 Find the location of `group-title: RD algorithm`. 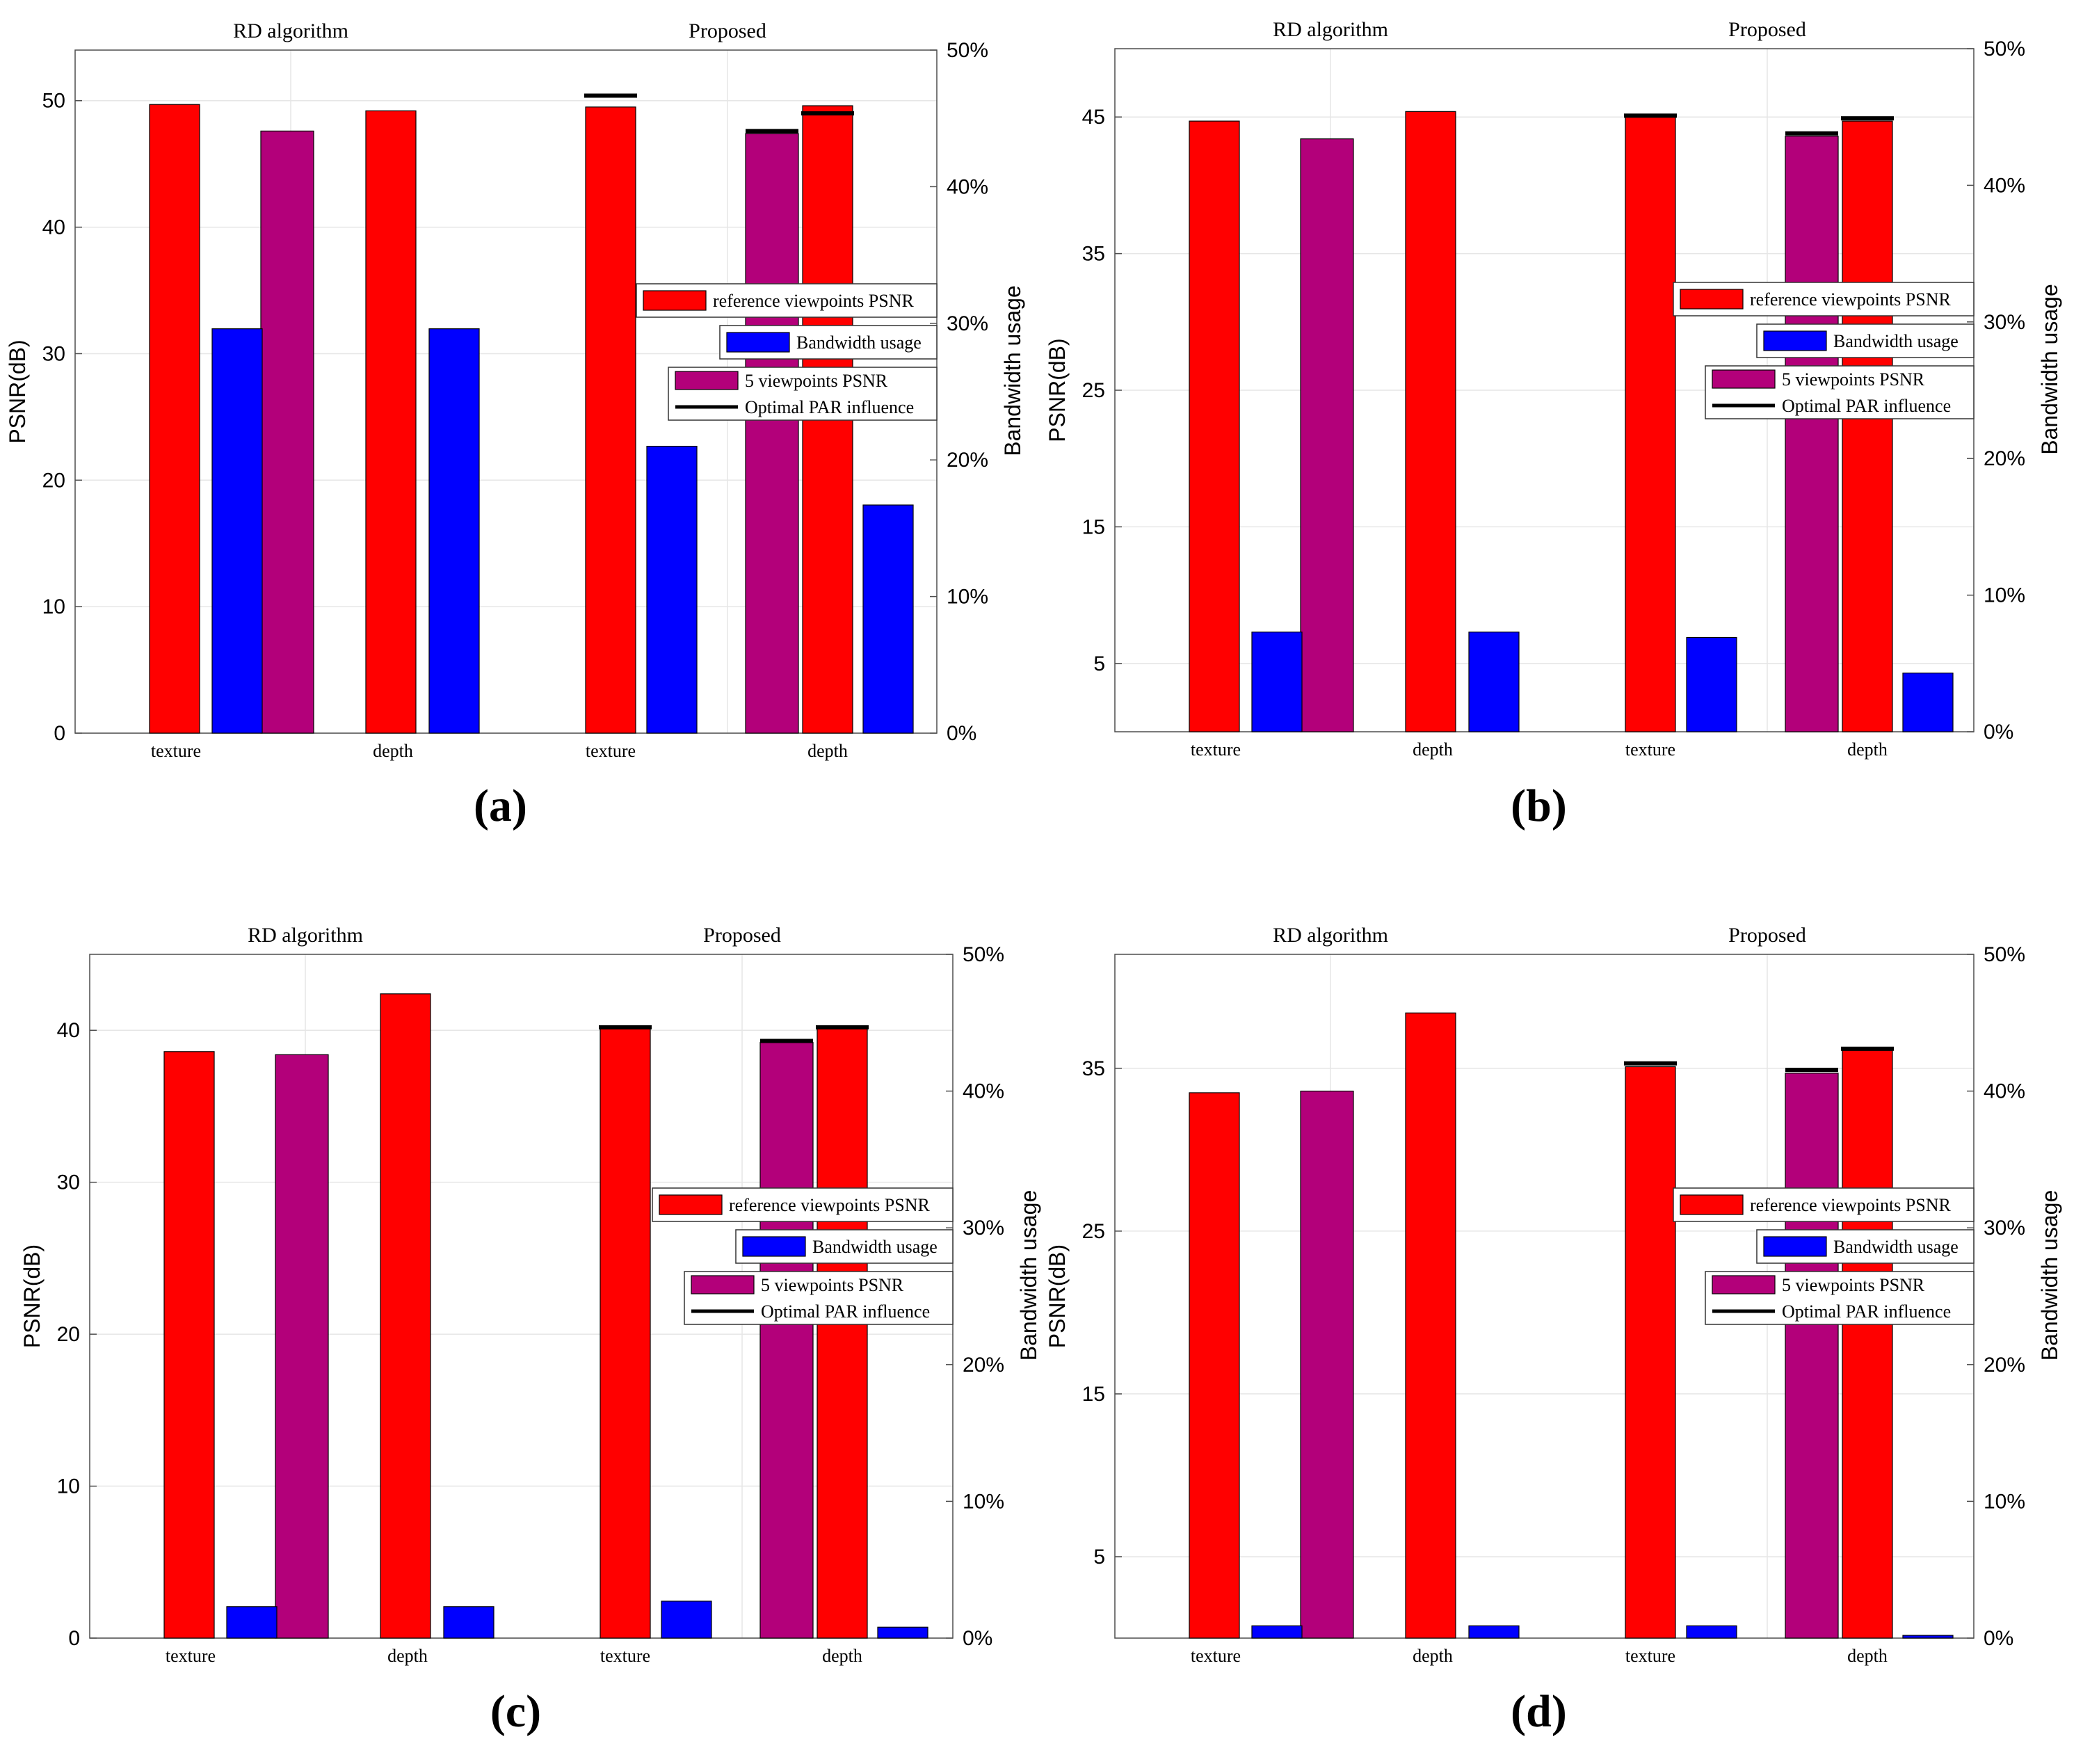

group-title: RD algorithm is located at coordinates (1330, 29).